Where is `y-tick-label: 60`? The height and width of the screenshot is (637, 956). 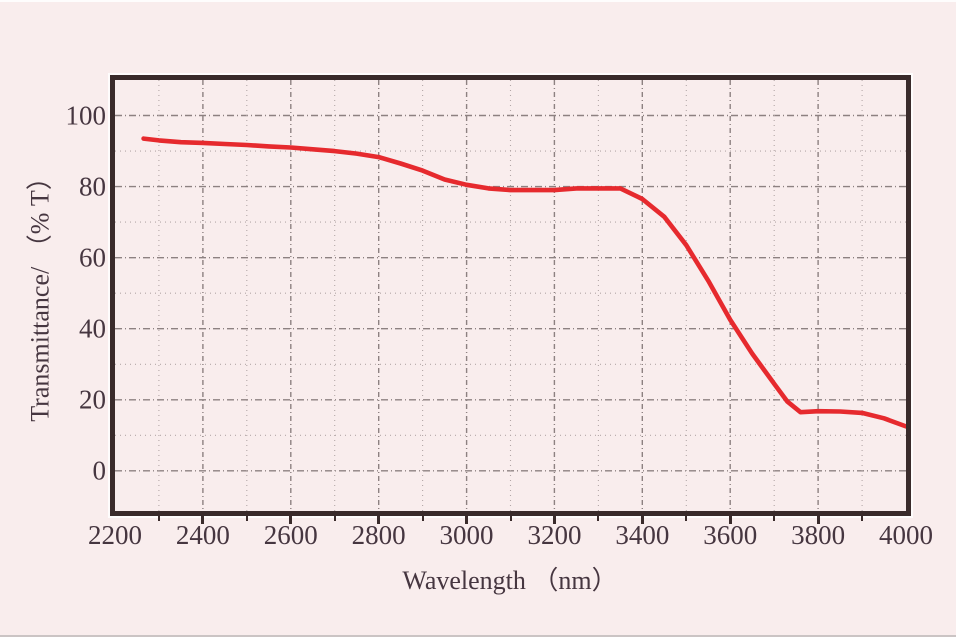 y-tick-label: 60 is located at coordinates (92, 257).